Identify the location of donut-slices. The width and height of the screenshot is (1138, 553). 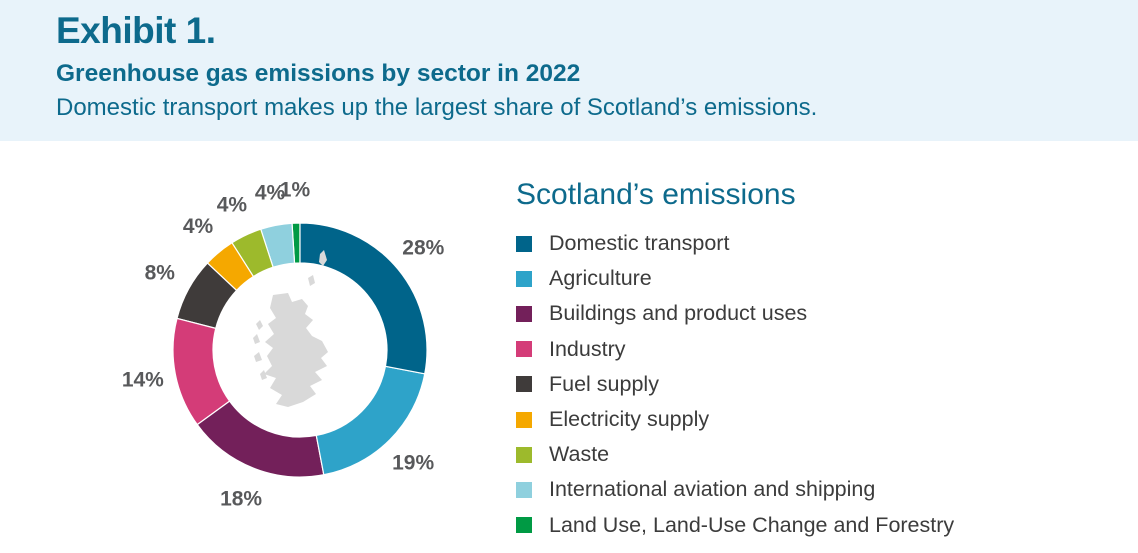
(300, 350).